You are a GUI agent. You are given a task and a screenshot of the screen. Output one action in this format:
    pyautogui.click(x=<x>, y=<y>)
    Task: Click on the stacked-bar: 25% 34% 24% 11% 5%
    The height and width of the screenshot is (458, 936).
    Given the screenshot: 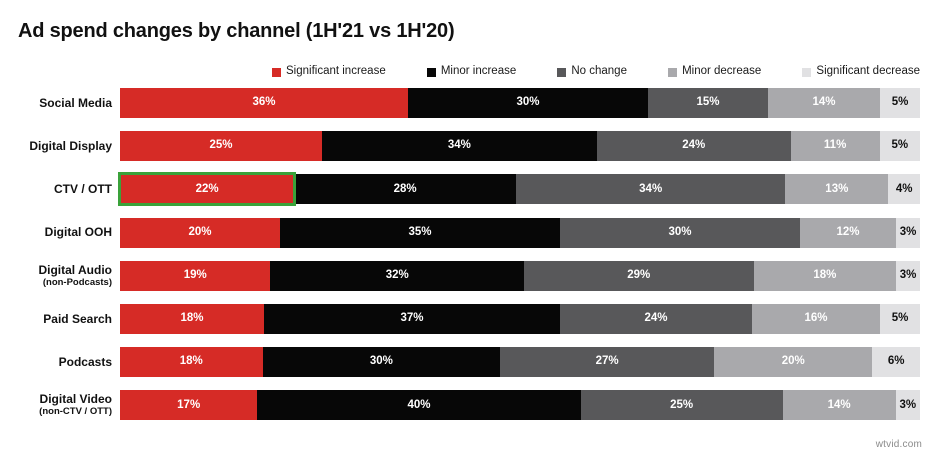 What is the action you would take?
    pyautogui.click(x=520, y=146)
    